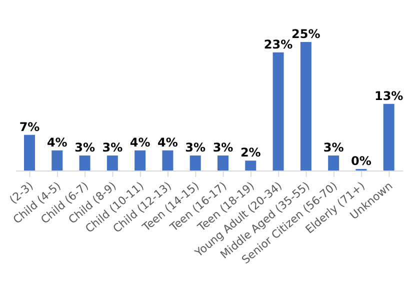 The height and width of the screenshot is (289, 413). Describe the element at coordinates (29, 127) in the screenshot. I see `data-label: 7%` at that location.